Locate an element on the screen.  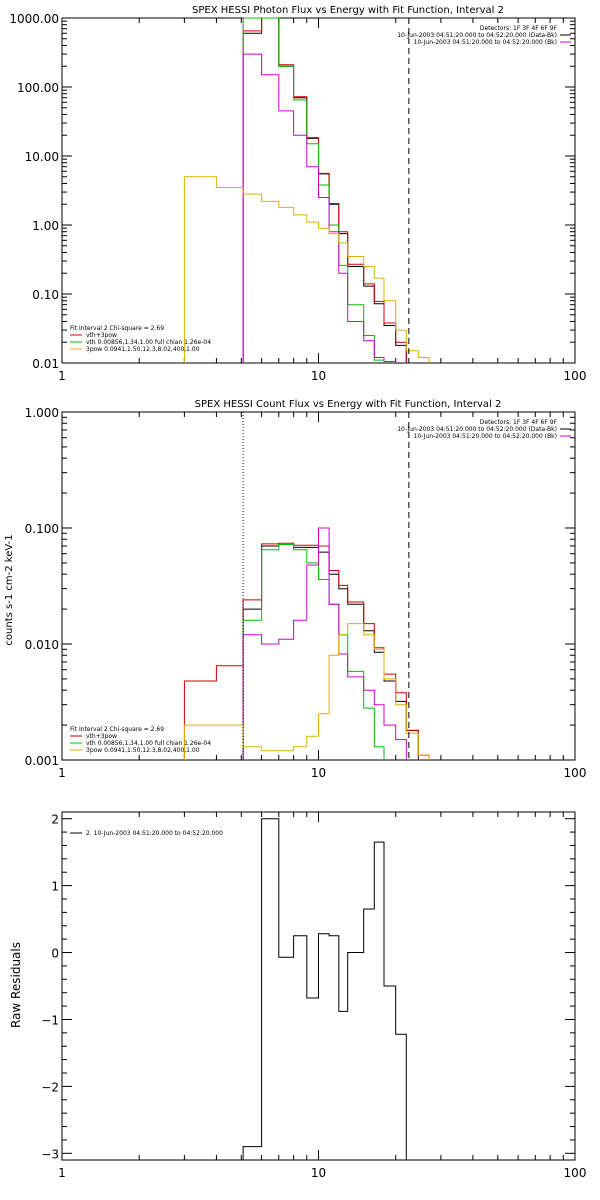
photon-flux-ytick-label-4: 100.00 is located at coordinates (38, 88).